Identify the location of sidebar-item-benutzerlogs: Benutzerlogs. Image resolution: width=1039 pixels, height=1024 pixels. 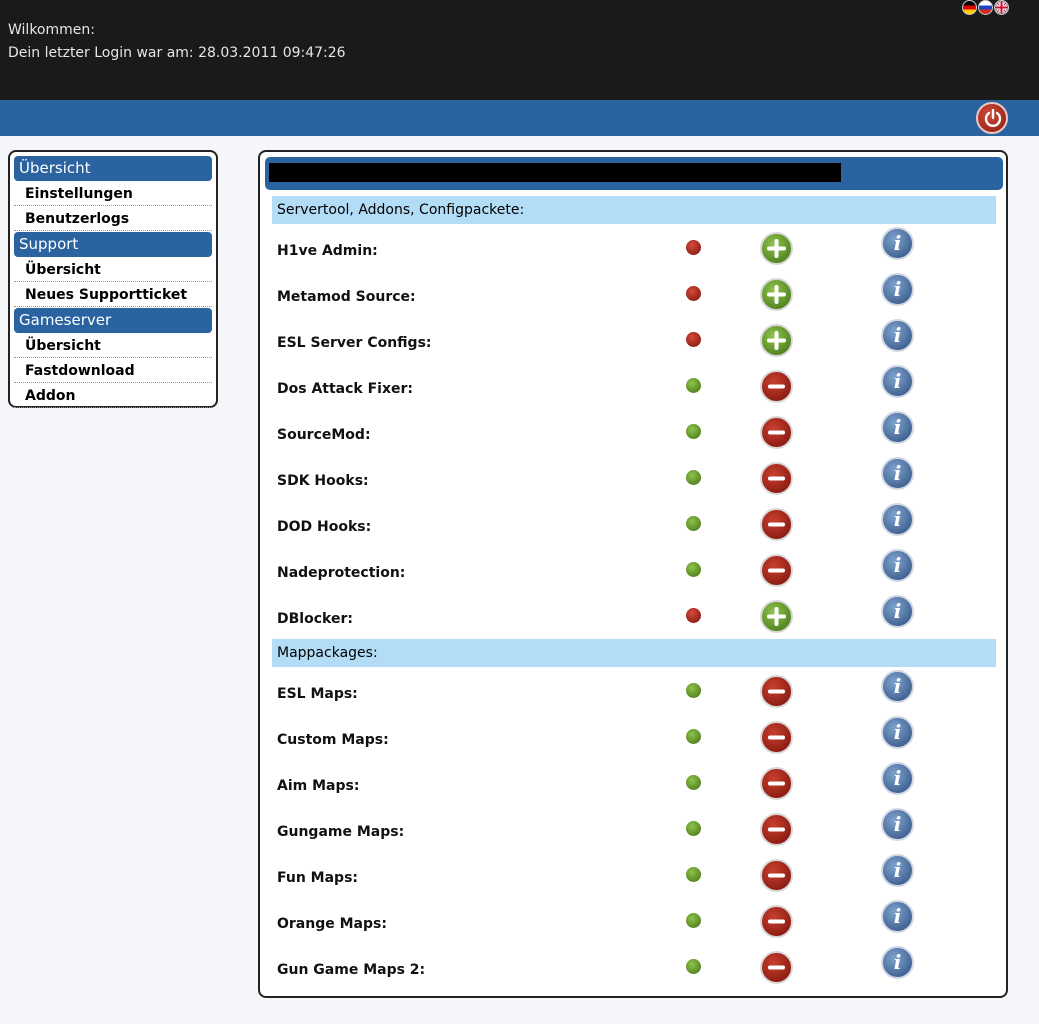
(113, 219).